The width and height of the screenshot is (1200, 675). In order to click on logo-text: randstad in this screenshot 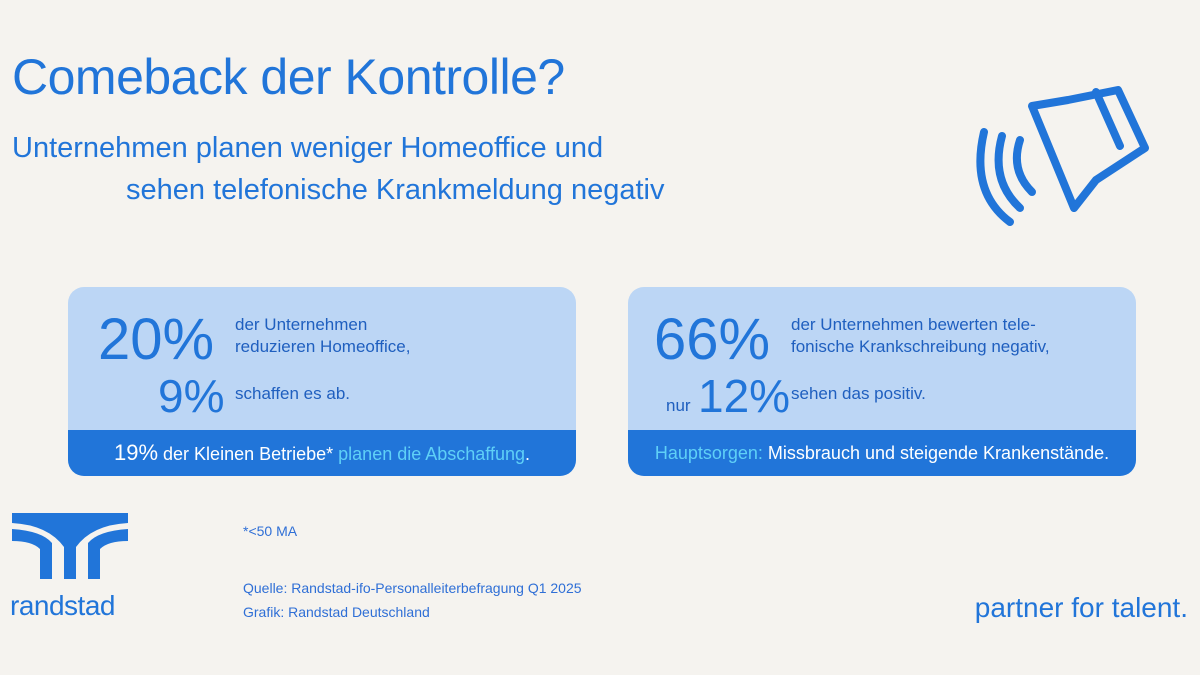, I will do `click(62, 605)`.